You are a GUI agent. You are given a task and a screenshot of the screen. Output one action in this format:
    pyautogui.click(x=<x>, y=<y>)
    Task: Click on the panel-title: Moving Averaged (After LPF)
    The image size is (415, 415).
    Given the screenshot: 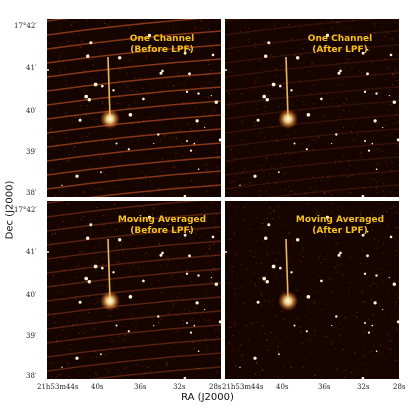 What is the action you would take?
    pyautogui.click(x=340, y=226)
    